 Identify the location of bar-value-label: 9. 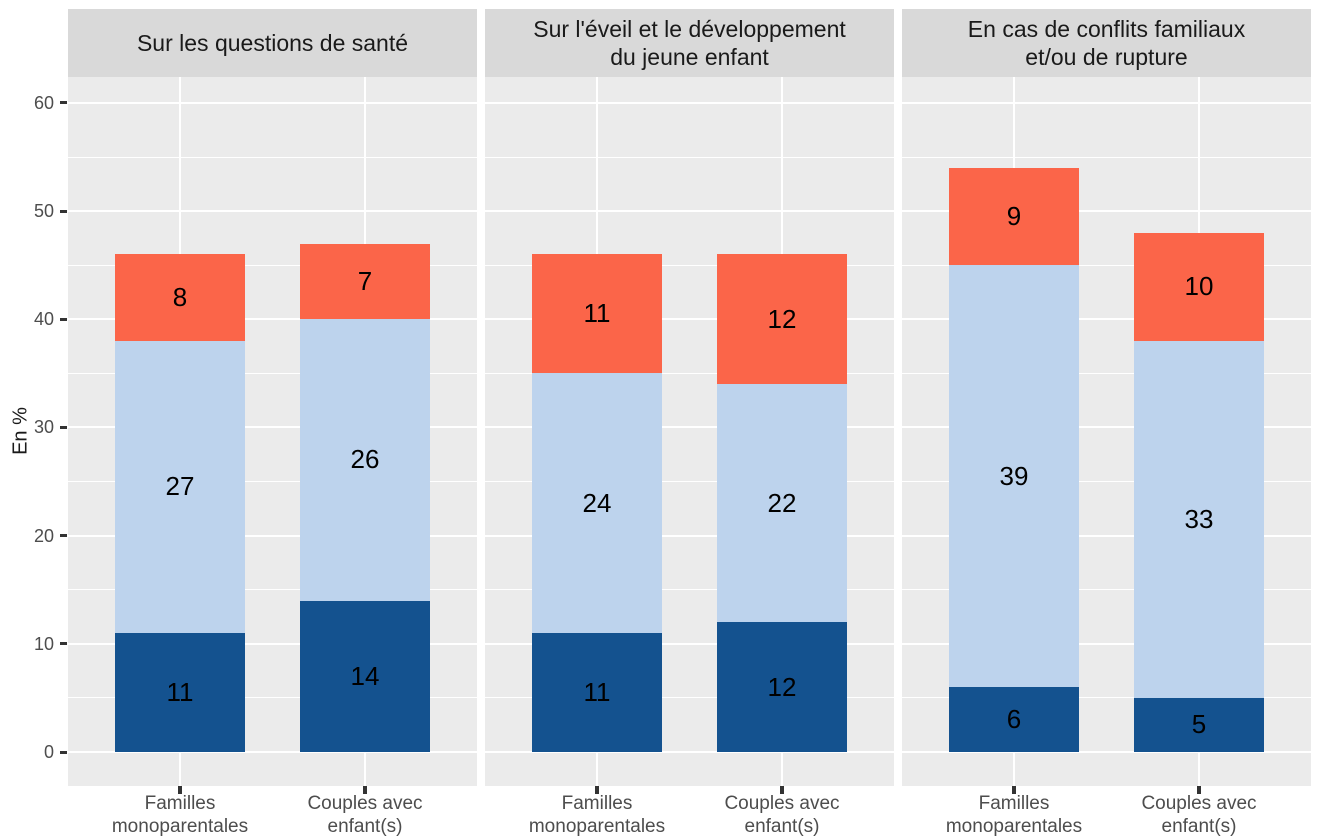
(1014, 216).